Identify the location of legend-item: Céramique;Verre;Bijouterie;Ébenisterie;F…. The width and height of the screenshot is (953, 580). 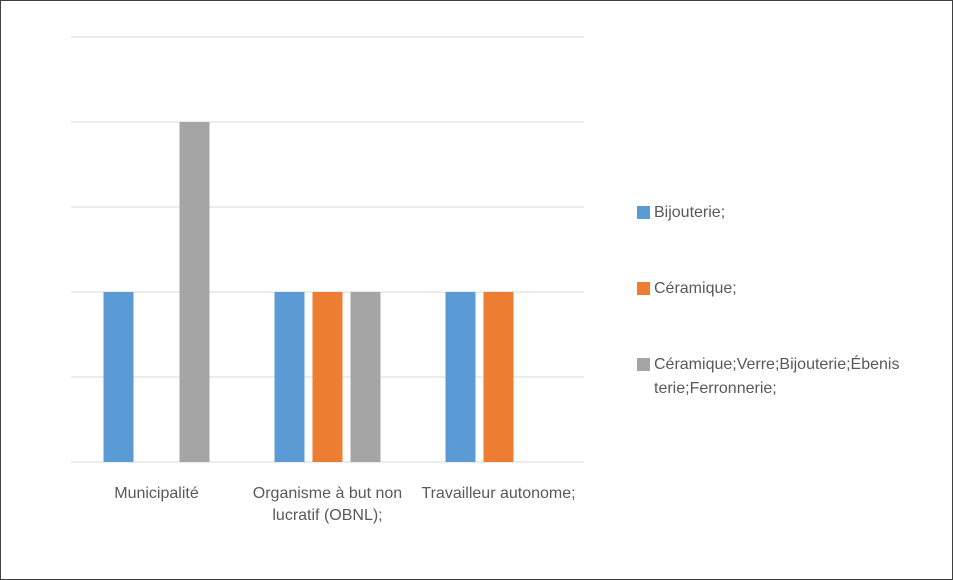
(768, 377).